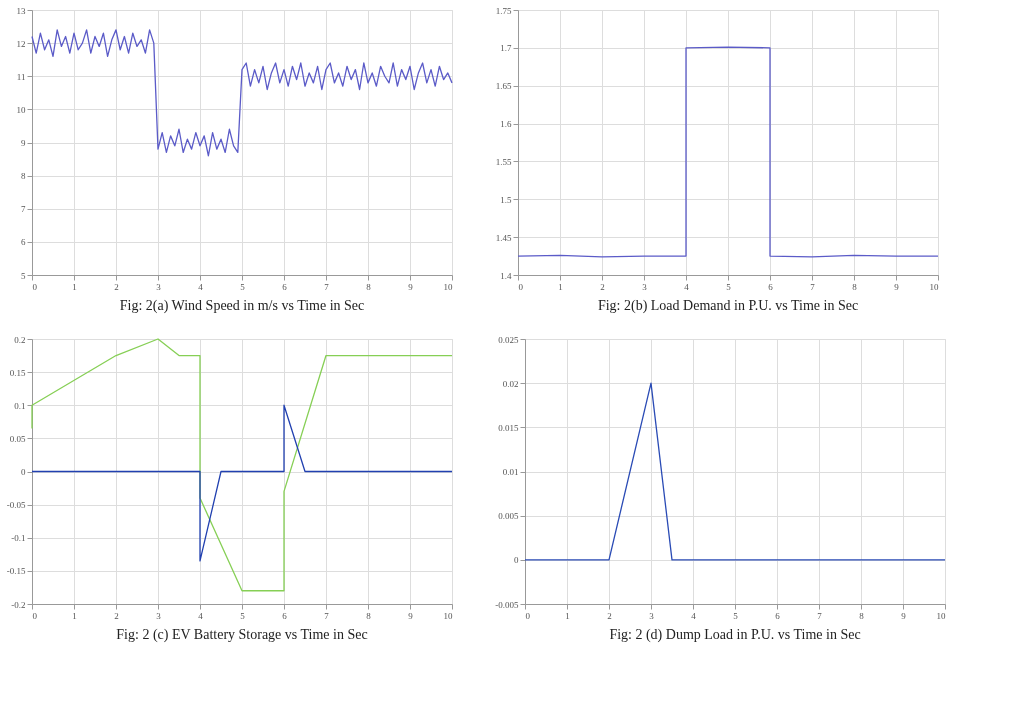 The width and height of the screenshot is (1013, 710). Describe the element at coordinates (503, 86) in the screenshot. I see `y-tick-label: 1.65` at that location.